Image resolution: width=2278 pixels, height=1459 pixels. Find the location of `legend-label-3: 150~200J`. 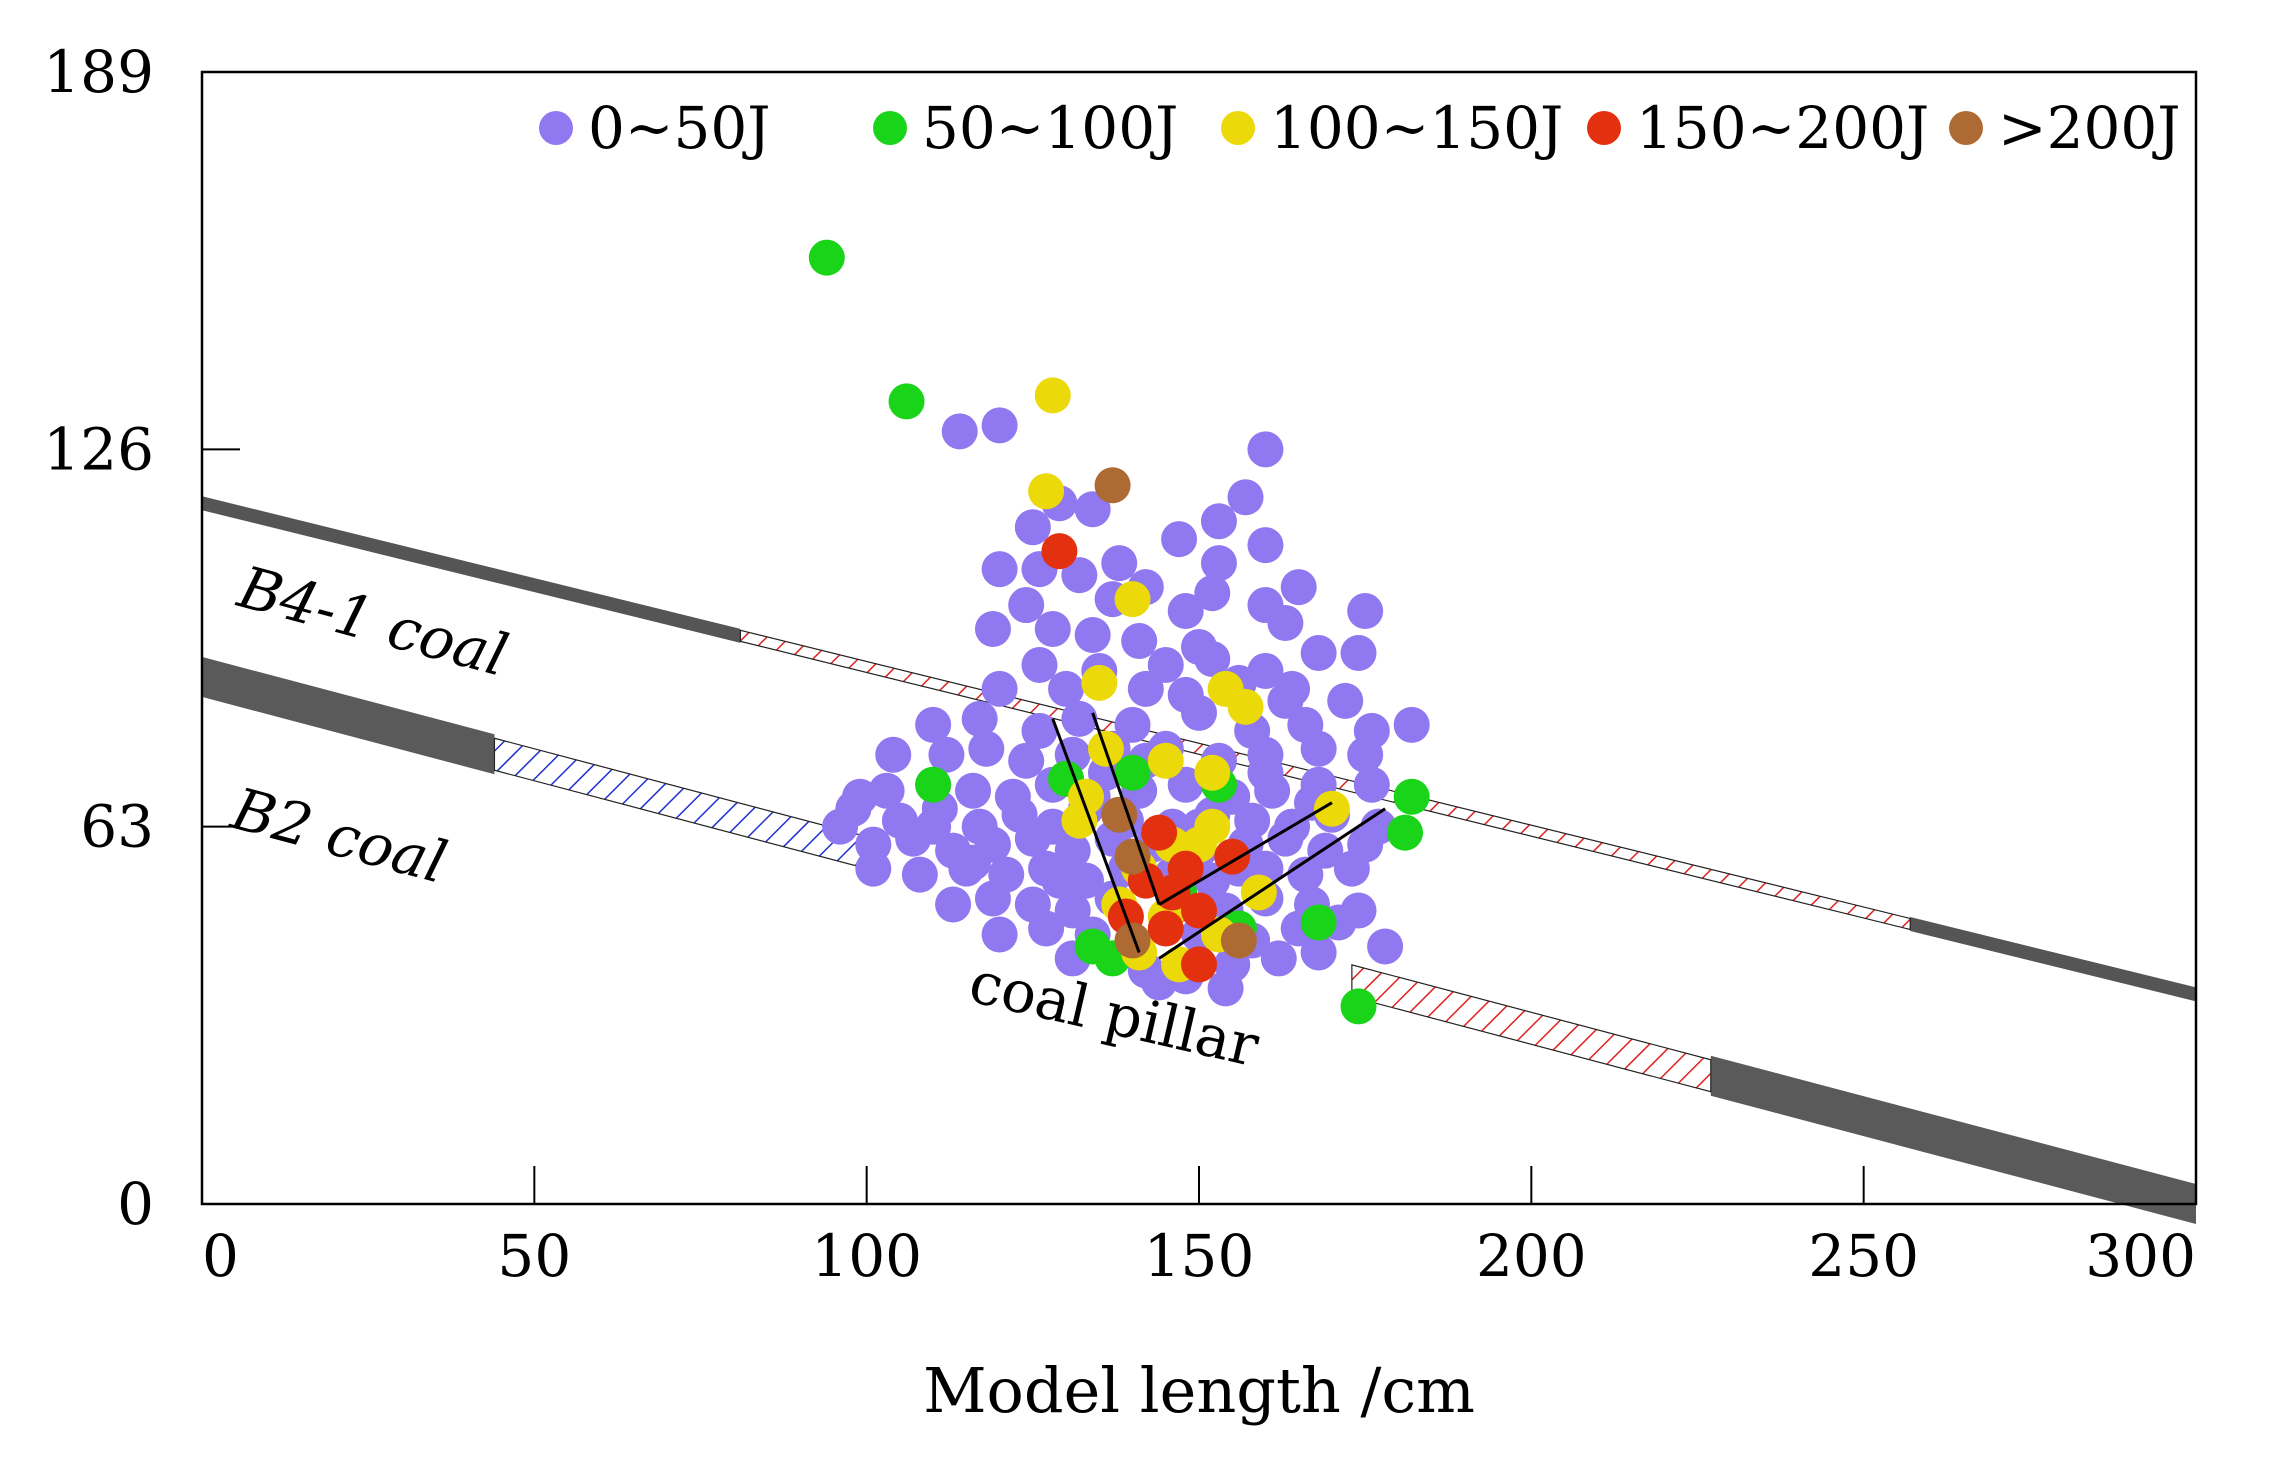

legend-label-3: 150~200J is located at coordinates (1782, 128).